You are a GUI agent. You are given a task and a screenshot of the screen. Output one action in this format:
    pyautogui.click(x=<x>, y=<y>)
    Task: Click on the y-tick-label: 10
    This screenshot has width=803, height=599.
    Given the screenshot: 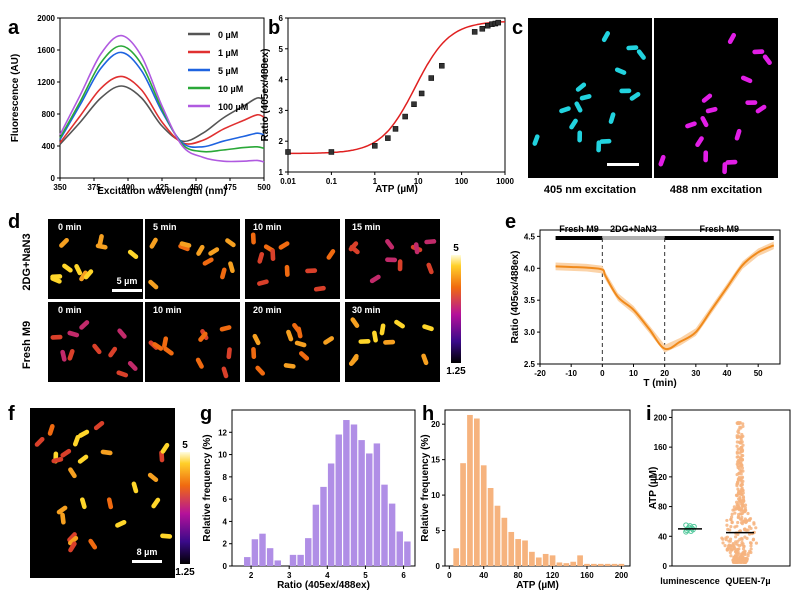 What is the action you would take?
    pyautogui.click(x=435, y=495)
    